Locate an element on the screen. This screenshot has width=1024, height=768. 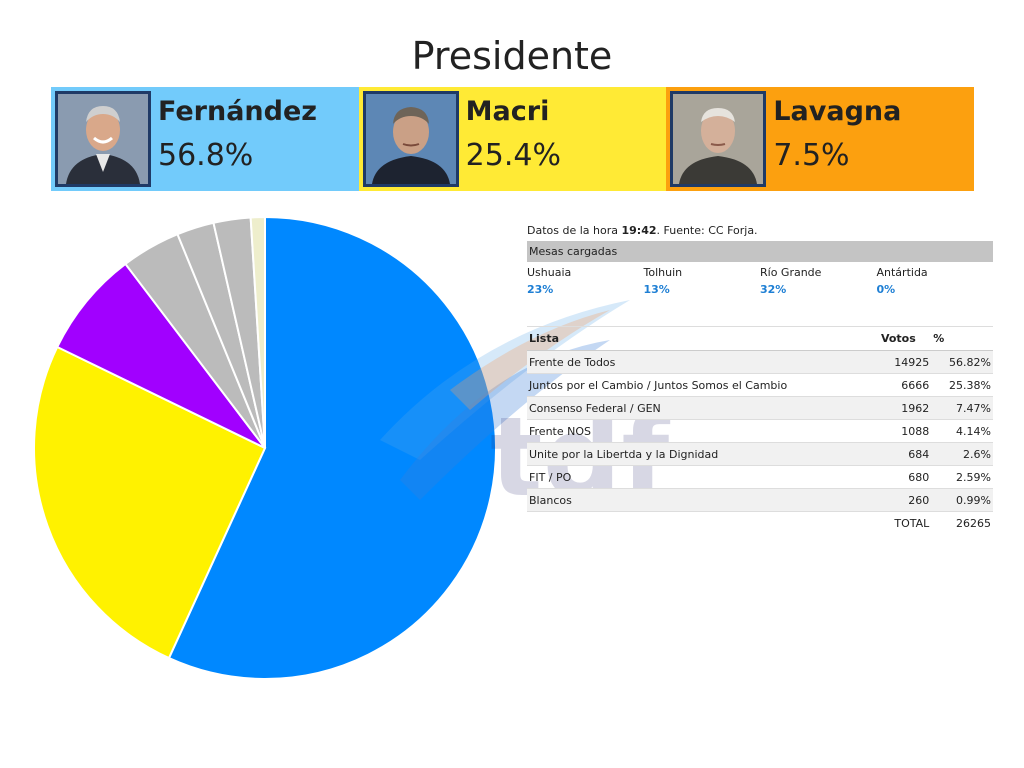
row-lista: Blancos is located at coordinates (703, 500).